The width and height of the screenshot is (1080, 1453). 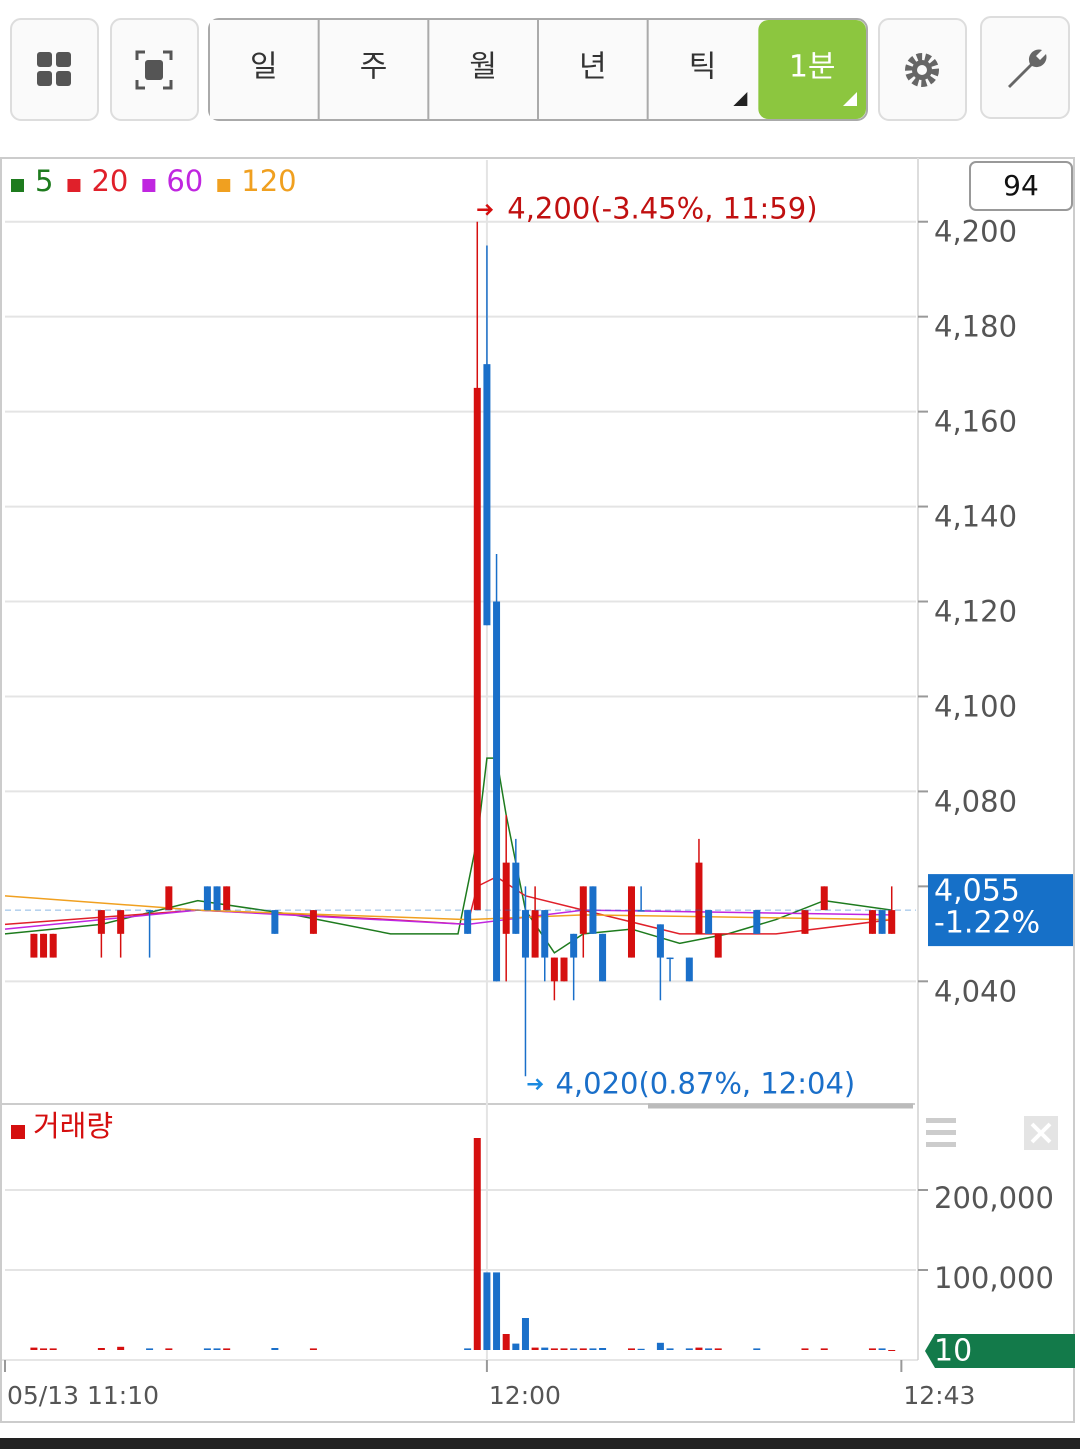 I want to click on count-box, so click(x=1021, y=186).